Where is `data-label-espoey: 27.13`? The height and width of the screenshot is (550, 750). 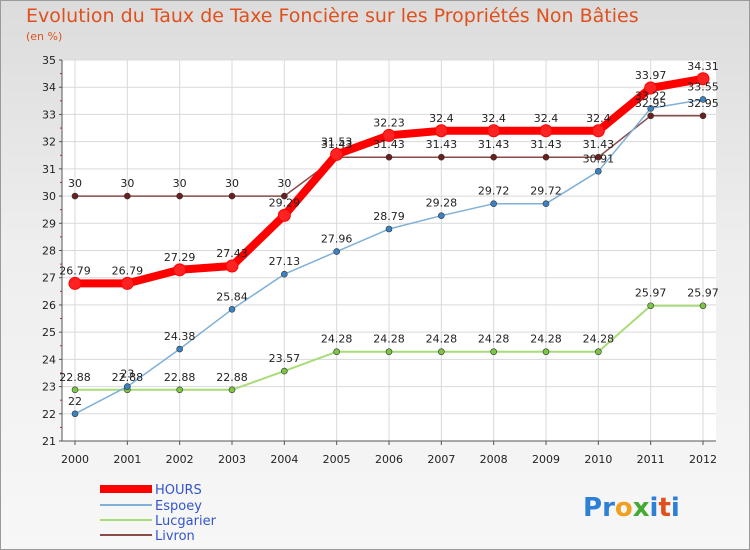
data-label-espoey: 27.13 is located at coordinates (285, 261).